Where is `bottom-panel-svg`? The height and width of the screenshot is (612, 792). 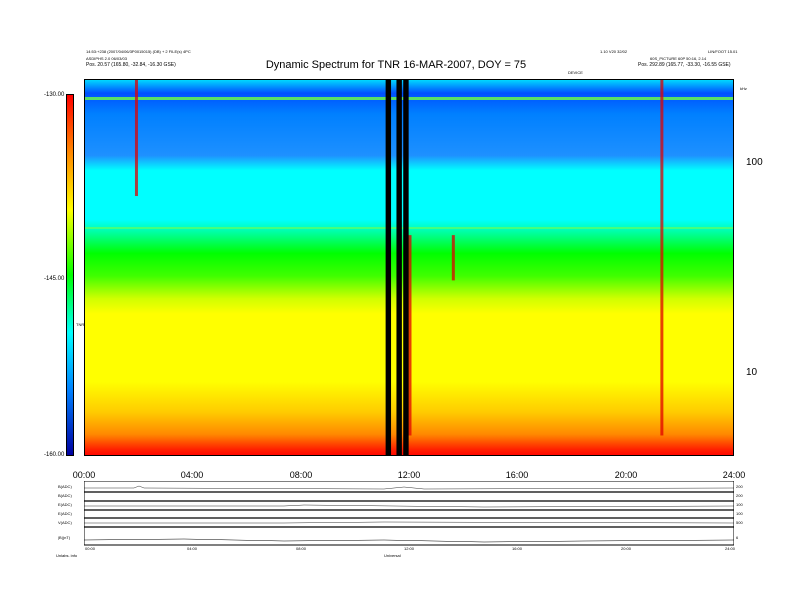 bottom-panel-svg is located at coordinates (409, 513).